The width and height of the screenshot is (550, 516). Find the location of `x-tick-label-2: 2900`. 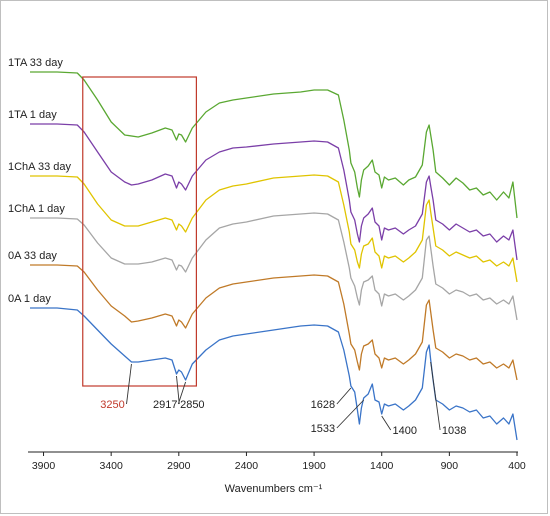

x-tick-label-2: 2900 is located at coordinates (179, 466).